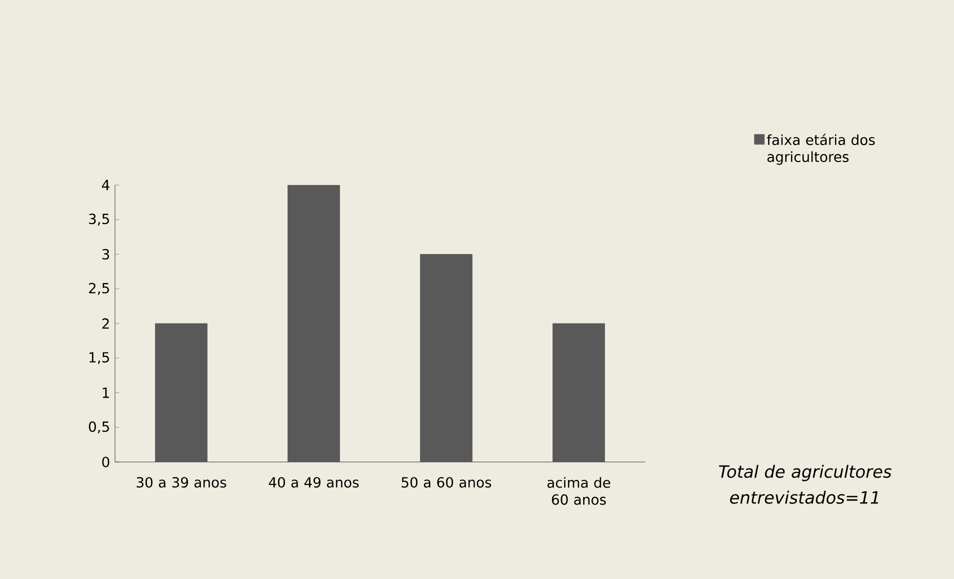  What do you see at coordinates (99, 220) in the screenshot?
I see `y-tick-label: 3,5` at bounding box center [99, 220].